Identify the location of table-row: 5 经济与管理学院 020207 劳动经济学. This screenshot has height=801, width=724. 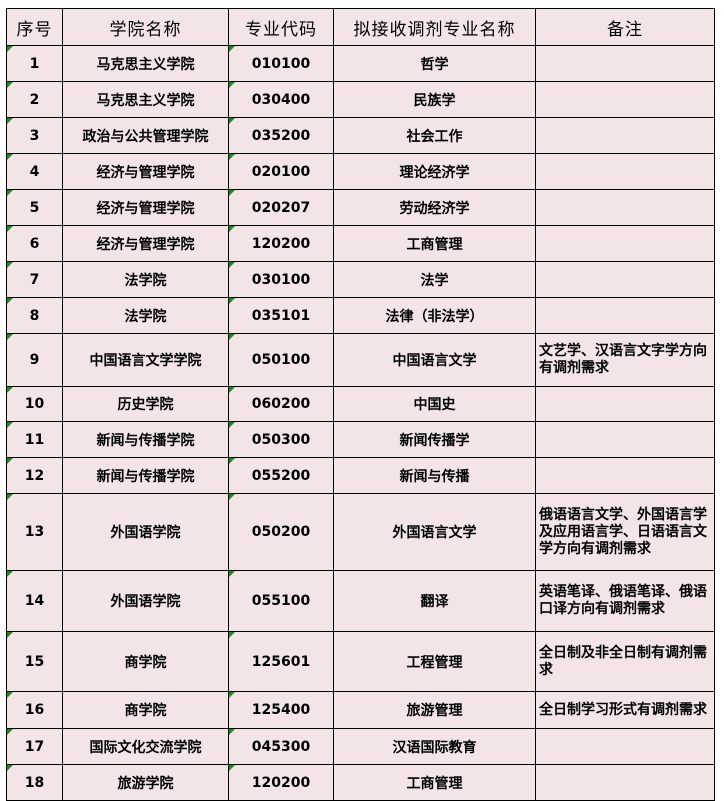
(360, 207).